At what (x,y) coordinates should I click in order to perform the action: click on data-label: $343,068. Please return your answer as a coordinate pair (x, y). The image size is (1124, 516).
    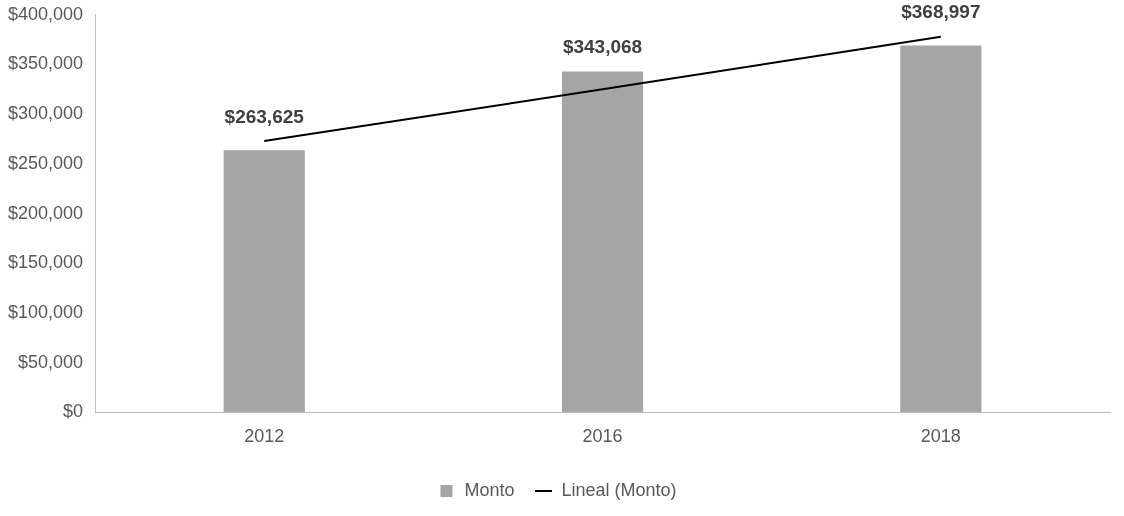
    Looking at the image, I should click on (602, 47).